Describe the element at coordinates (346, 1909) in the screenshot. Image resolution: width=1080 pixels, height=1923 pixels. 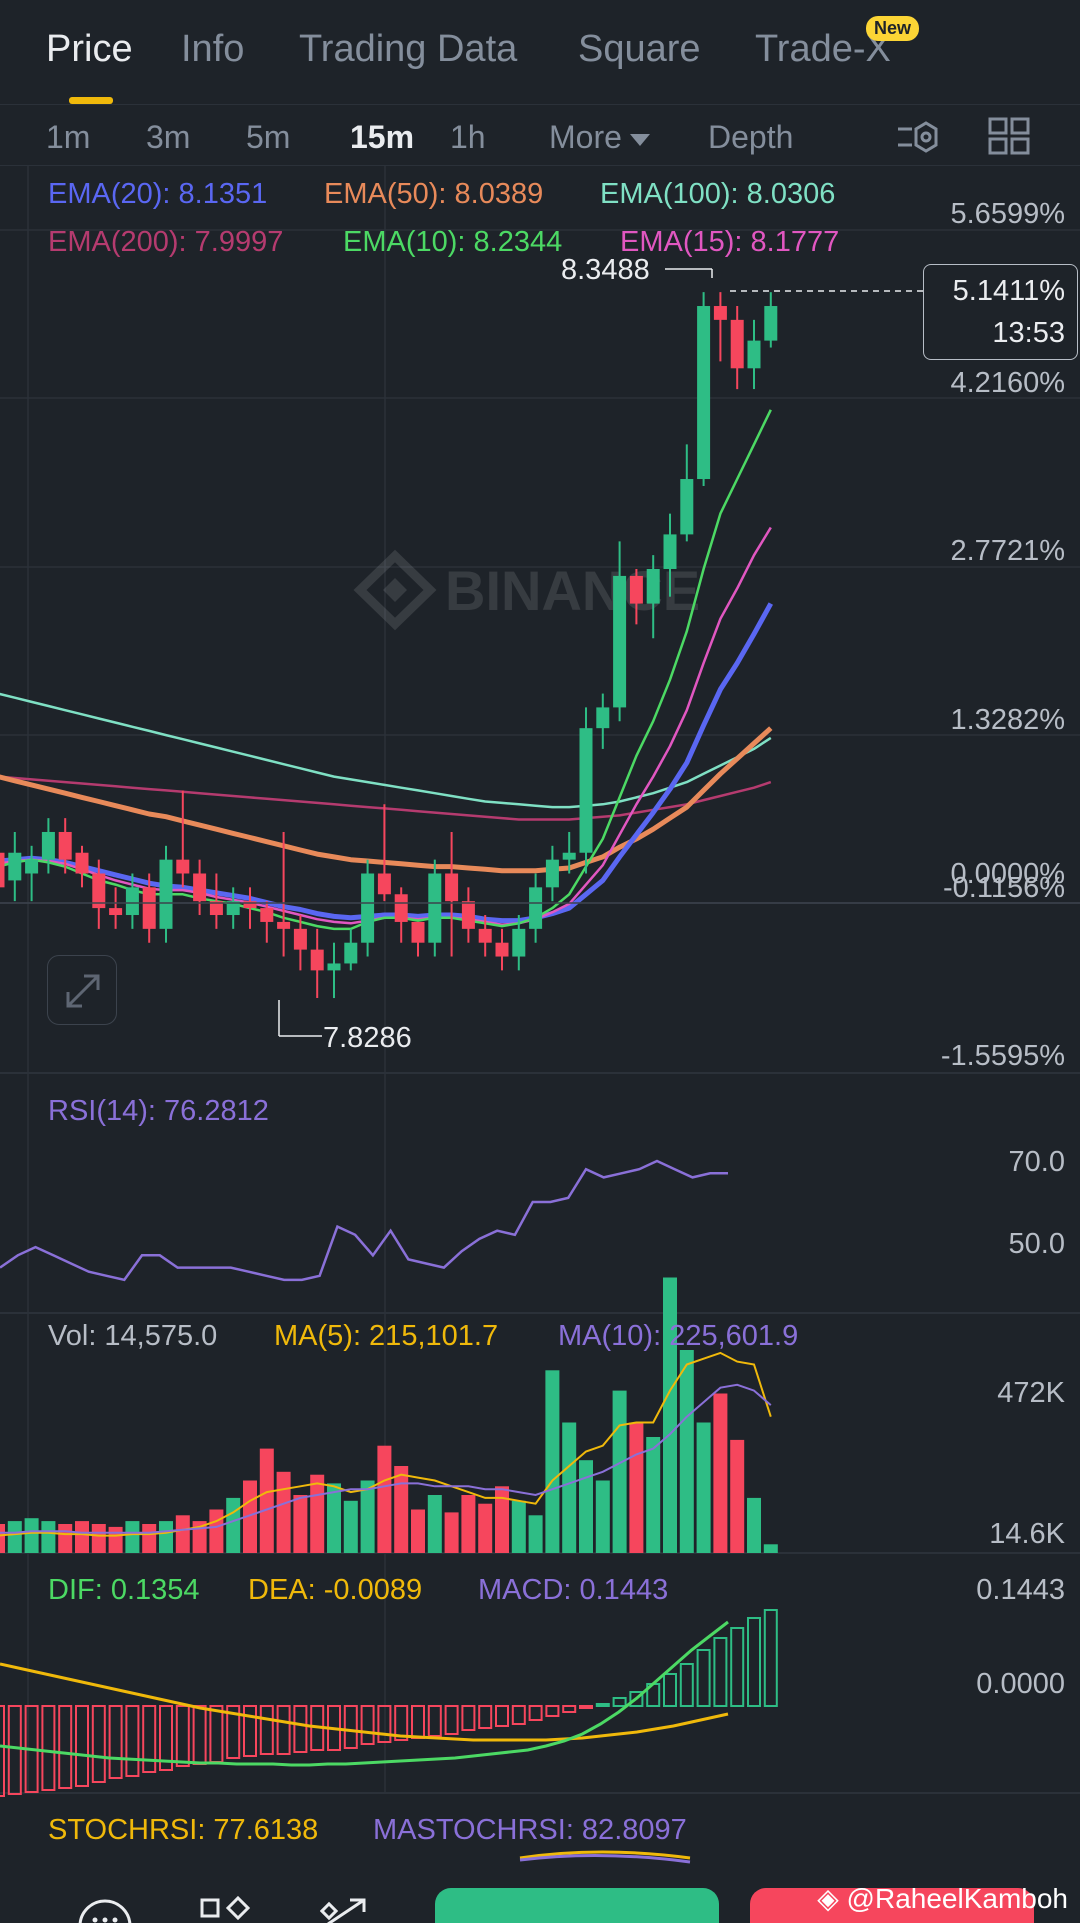
I see `share-arrow-icon` at that location.